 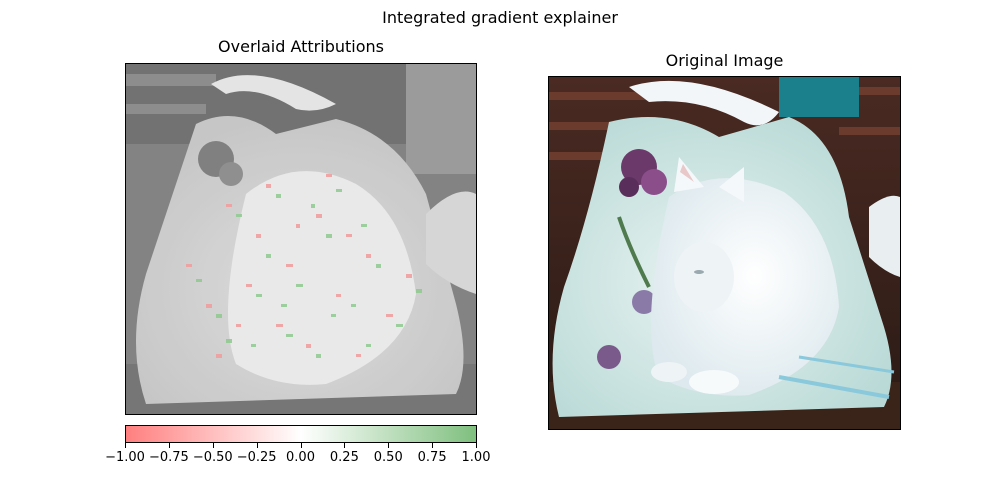 I want to click on colorbar-tick-label: 1.00, so click(x=476, y=457).